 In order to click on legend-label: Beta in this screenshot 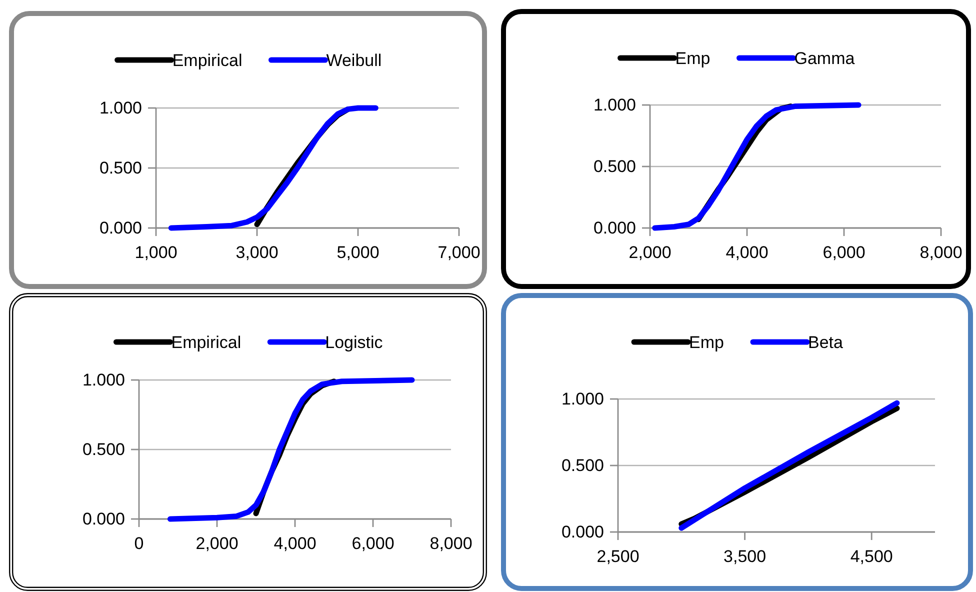, I will do `click(826, 342)`.